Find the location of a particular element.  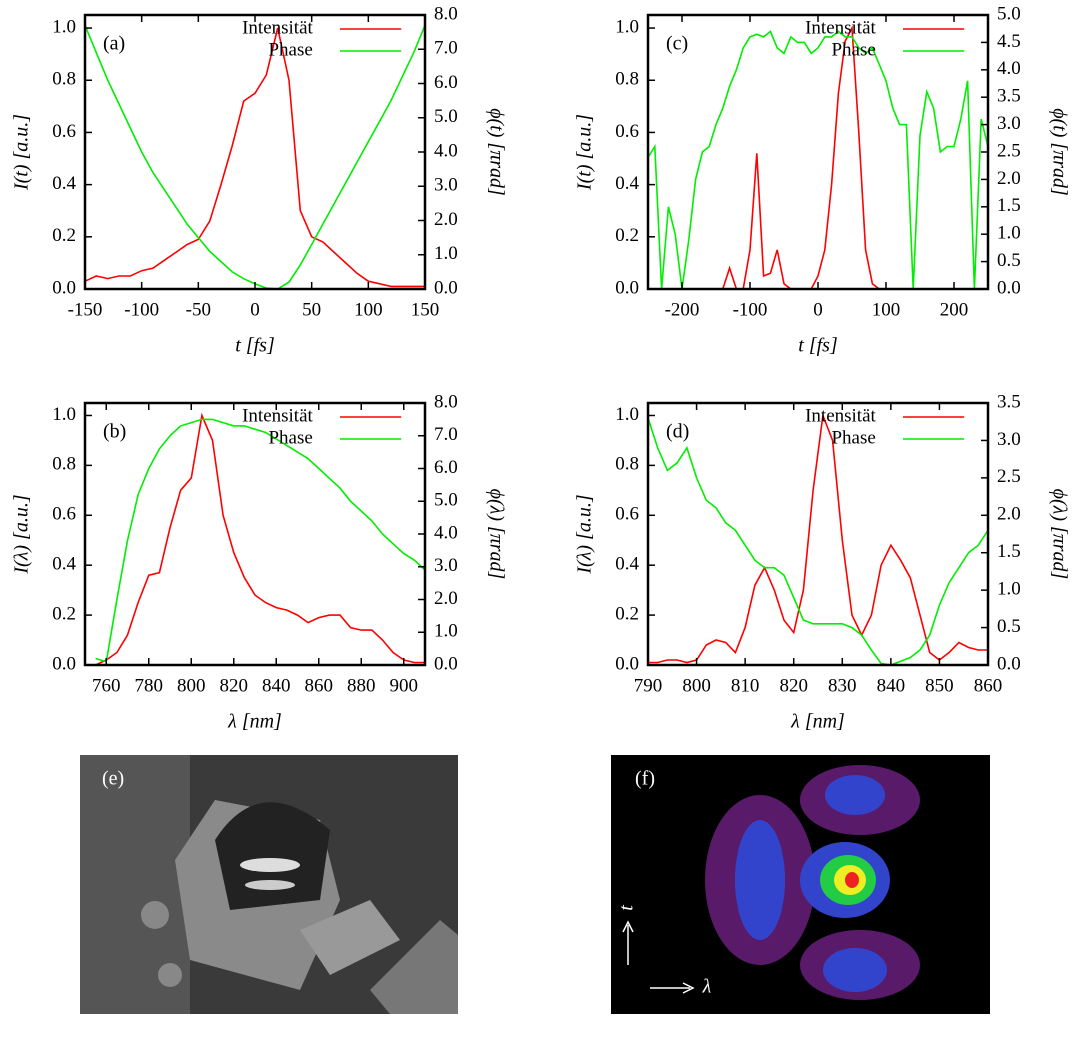

x-tick-label: 900 is located at coordinates (404, 685).